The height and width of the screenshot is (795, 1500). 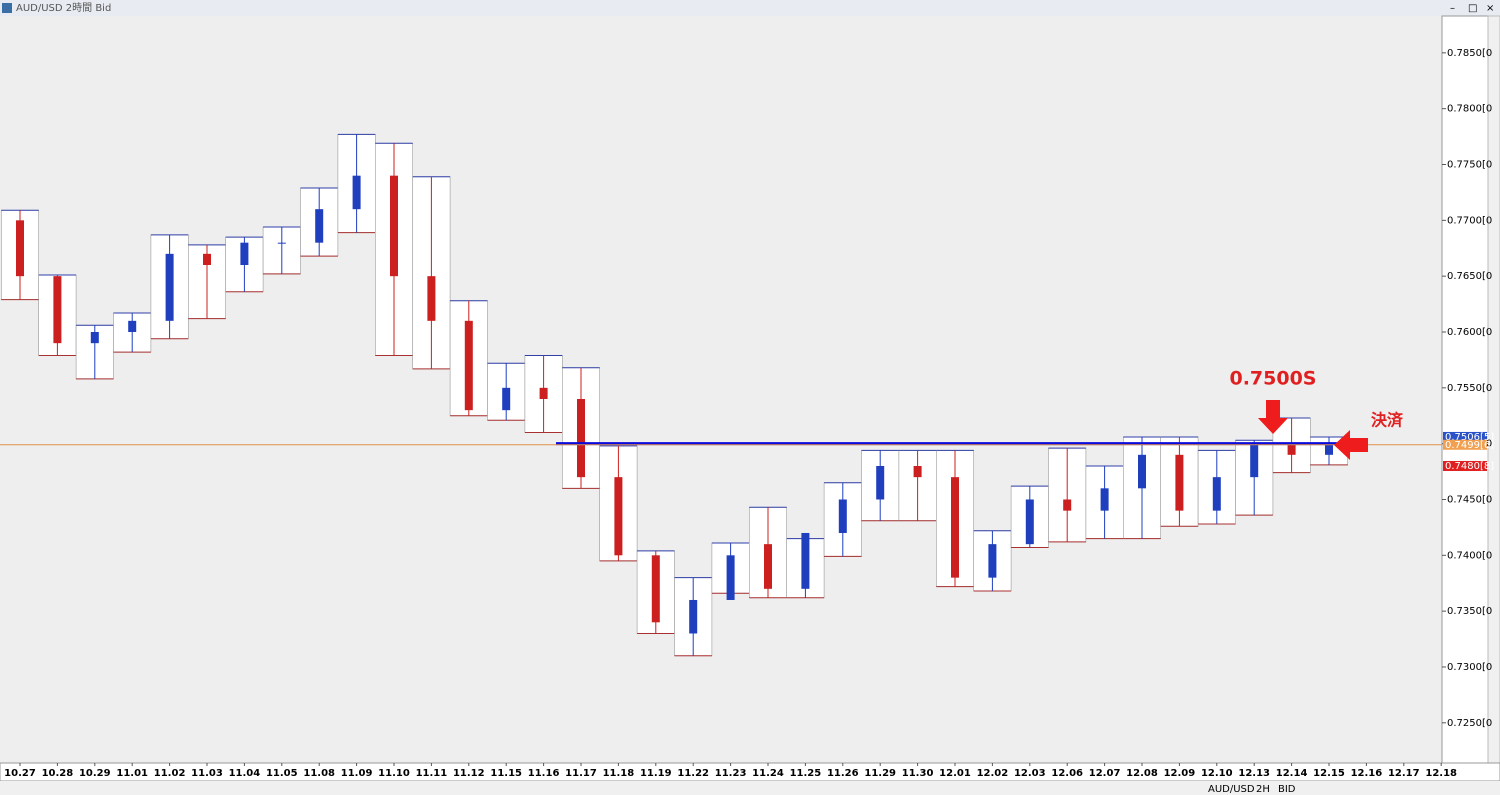 What do you see at coordinates (245, 773) in the screenshot?
I see `x-tick-label: 11.04` at bounding box center [245, 773].